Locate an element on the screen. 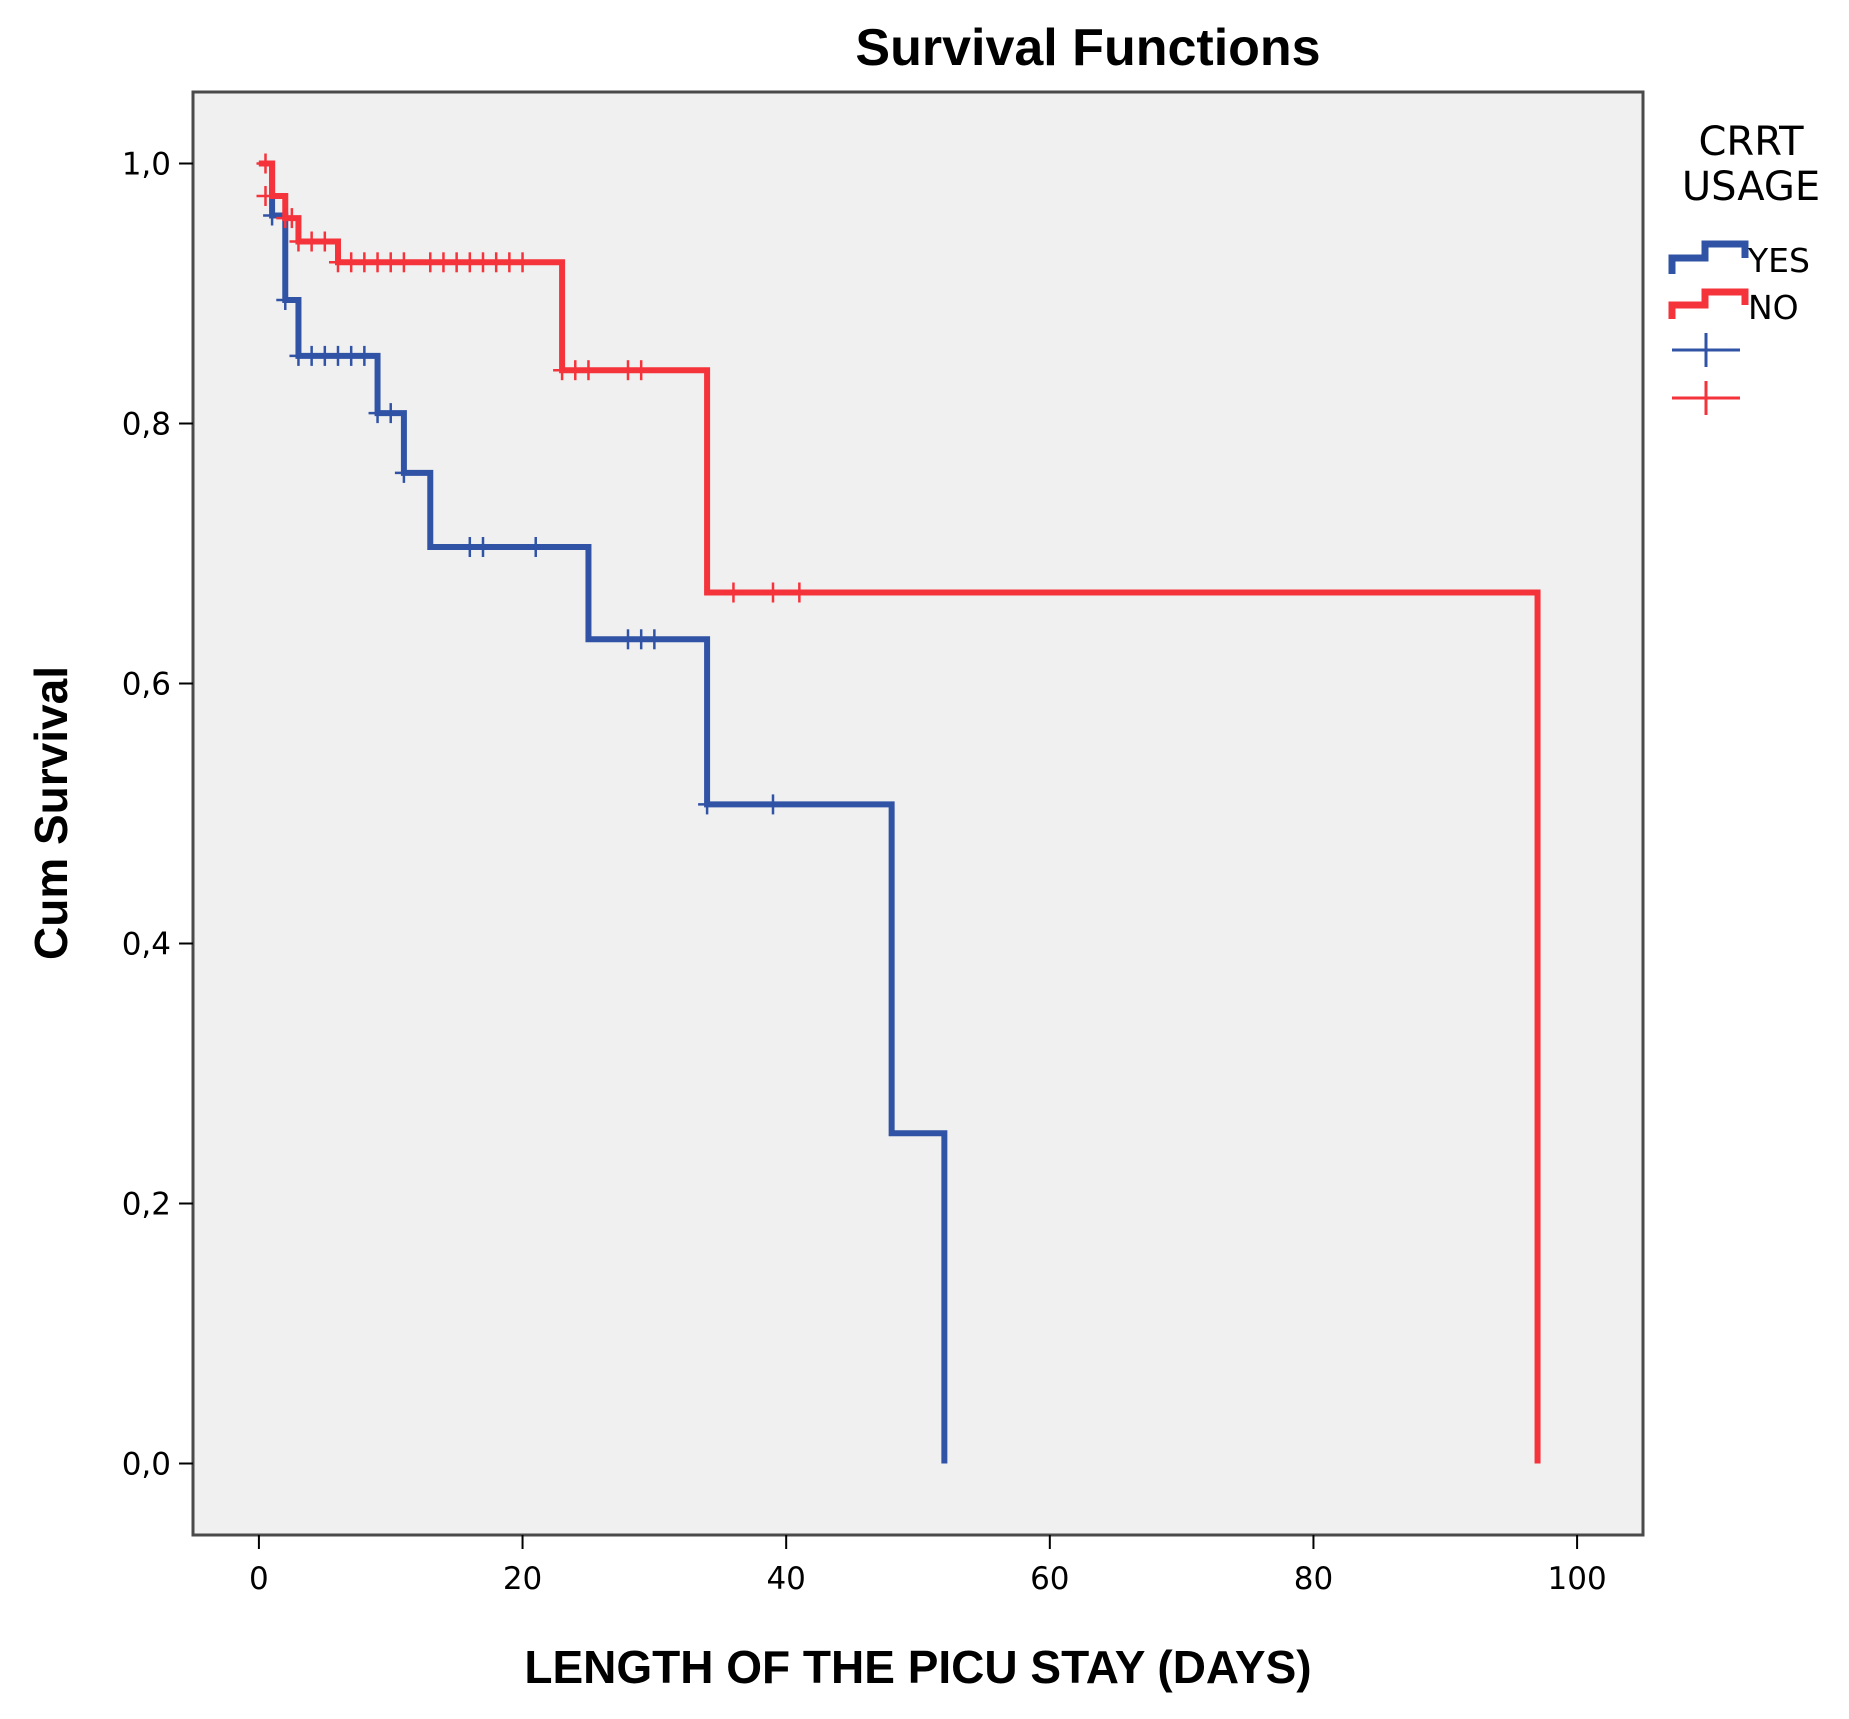 The height and width of the screenshot is (1719, 1849). y-axis: 0,0 0,2 0,4 0,6 0,8 1,0 is located at coordinates (157, 815).